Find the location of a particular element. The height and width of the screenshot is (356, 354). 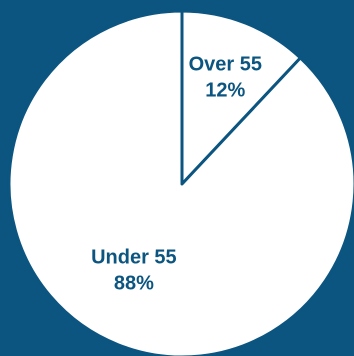

slice-label-under-55: Under 55 88% is located at coordinates (134, 271).